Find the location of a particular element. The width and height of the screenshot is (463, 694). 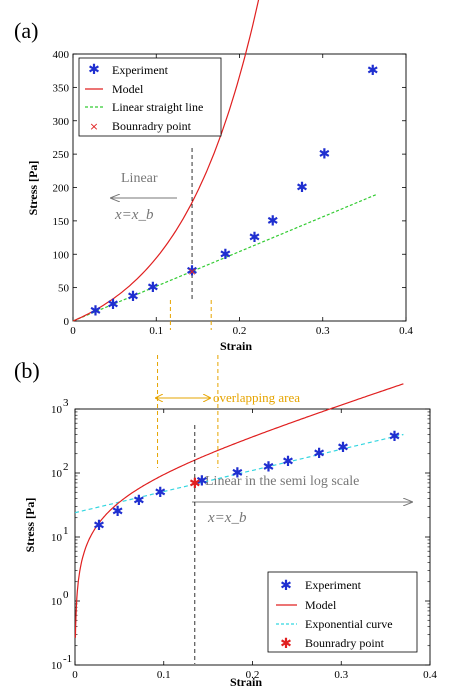

panel-a-ytick-label: 350 is located at coordinates (61, 88).